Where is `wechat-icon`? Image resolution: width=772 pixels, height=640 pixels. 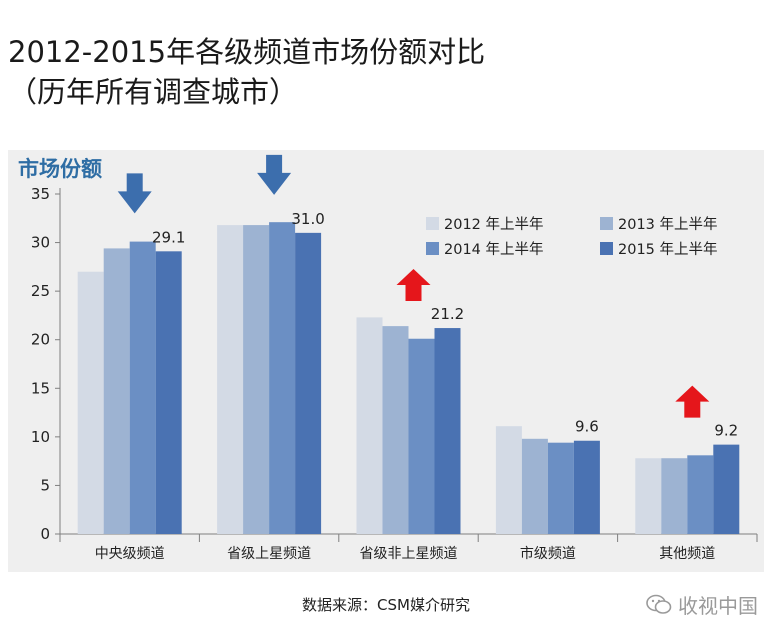
wechat-icon is located at coordinates (659, 604).